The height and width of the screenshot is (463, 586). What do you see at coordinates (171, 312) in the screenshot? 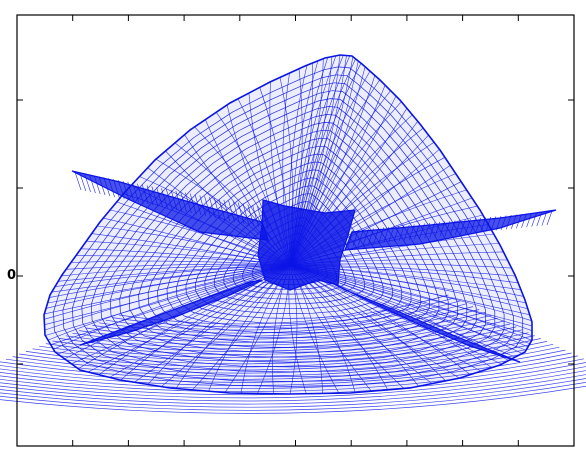
I see `star-arm-lower-left` at bounding box center [171, 312].